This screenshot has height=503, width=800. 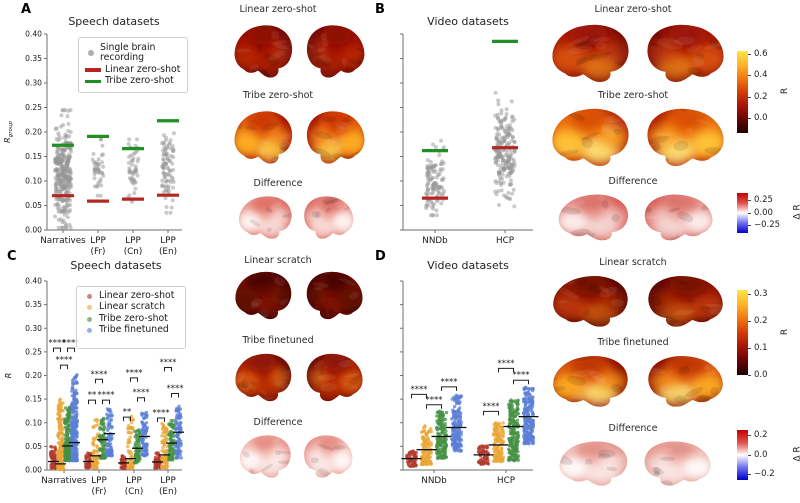 What do you see at coordinates (130, 295) in the screenshot?
I see `legend-item-linear-zero-shot: Linear zero-shot` at bounding box center [130, 295].